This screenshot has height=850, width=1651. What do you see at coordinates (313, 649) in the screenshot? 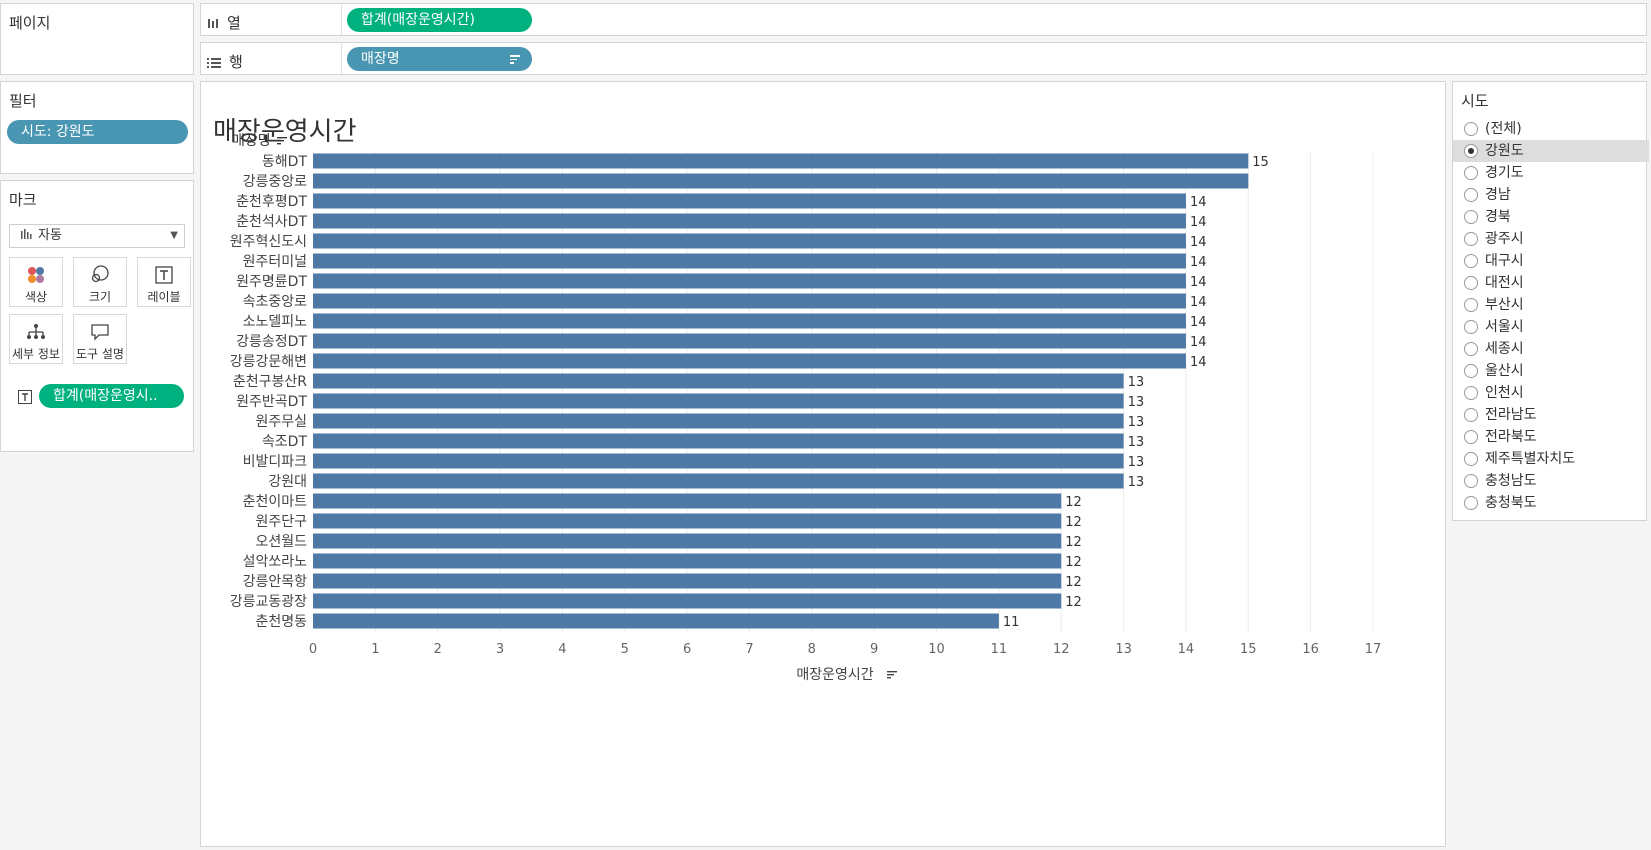
I see `x-tick-label: 0` at bounding box center [313, 649].